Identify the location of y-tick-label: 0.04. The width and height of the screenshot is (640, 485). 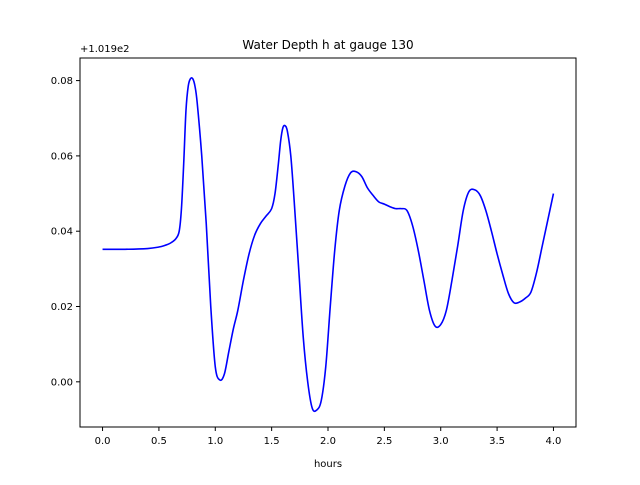
(62, 232).